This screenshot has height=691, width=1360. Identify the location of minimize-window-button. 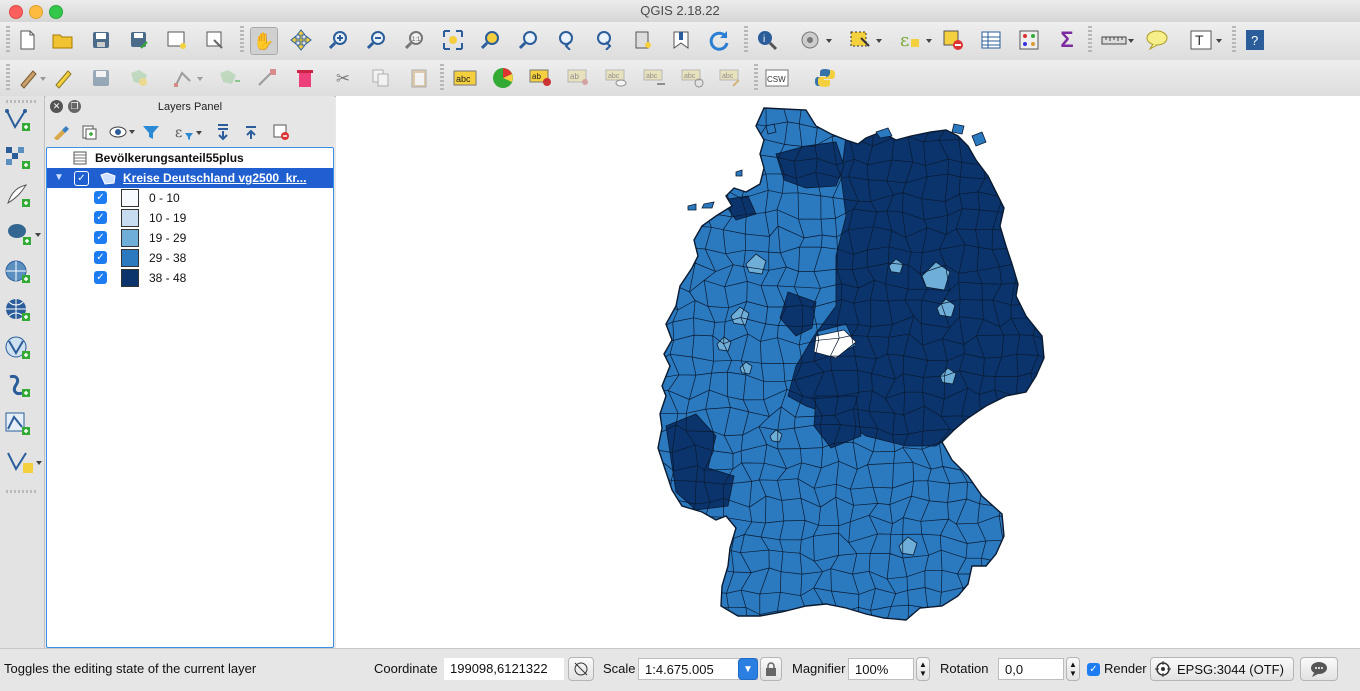
(36, 12).